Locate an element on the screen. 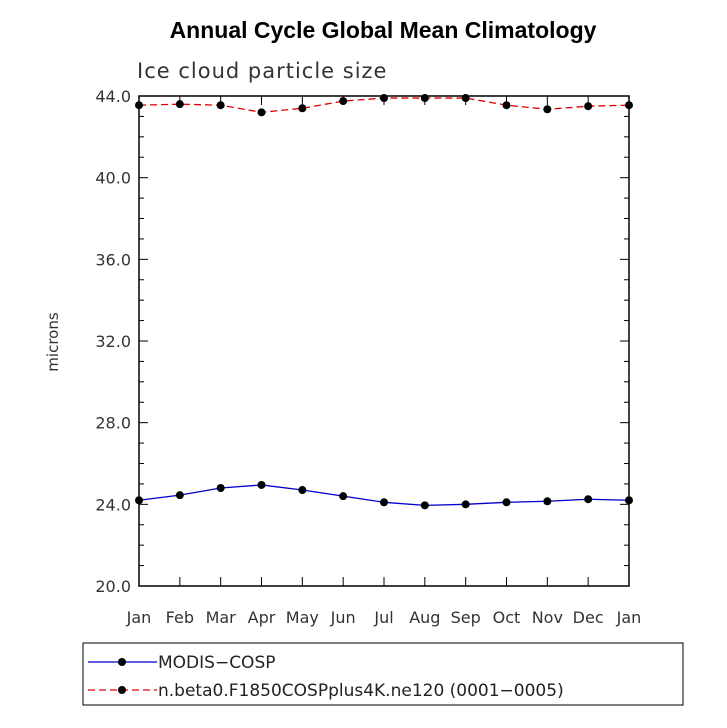  x-tick-label: Jun is located at coordinates (343, 617).